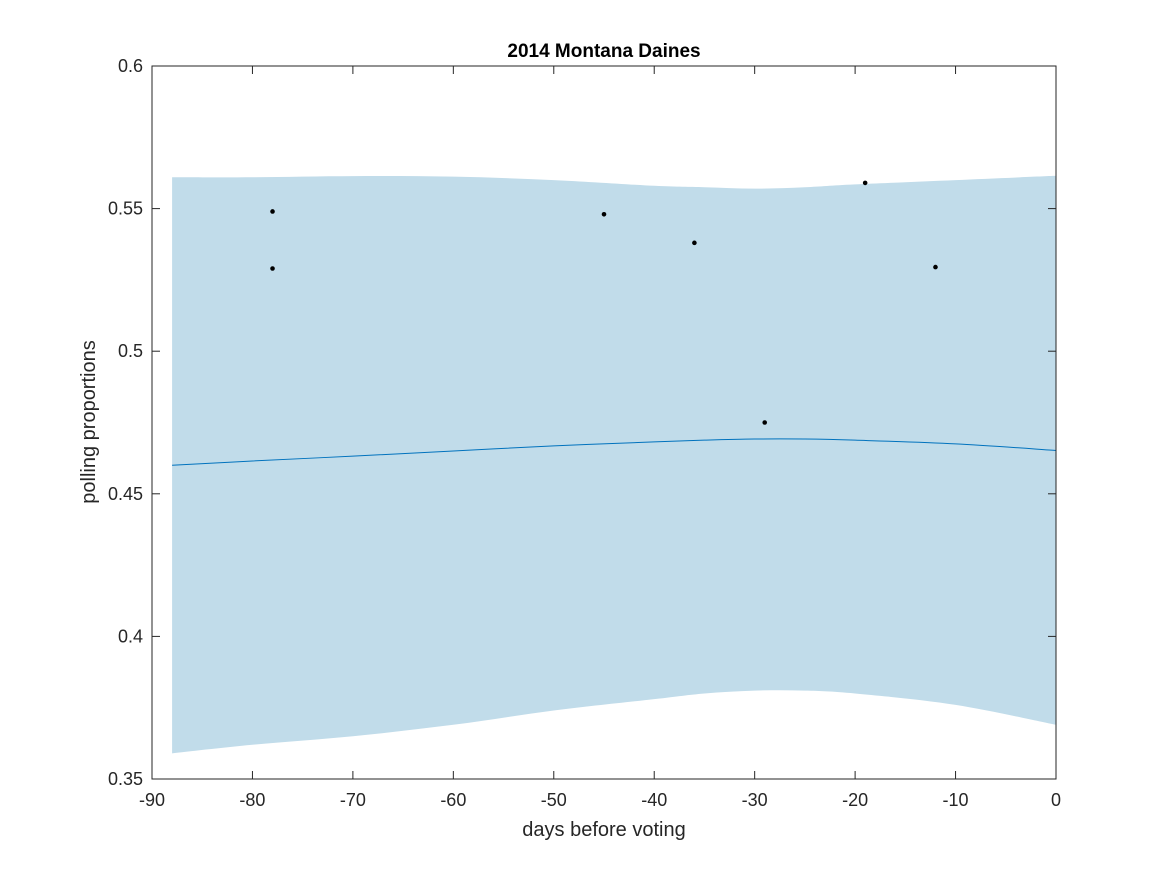  I want to click on y-tick-label: 0.45, so click(125, 494).